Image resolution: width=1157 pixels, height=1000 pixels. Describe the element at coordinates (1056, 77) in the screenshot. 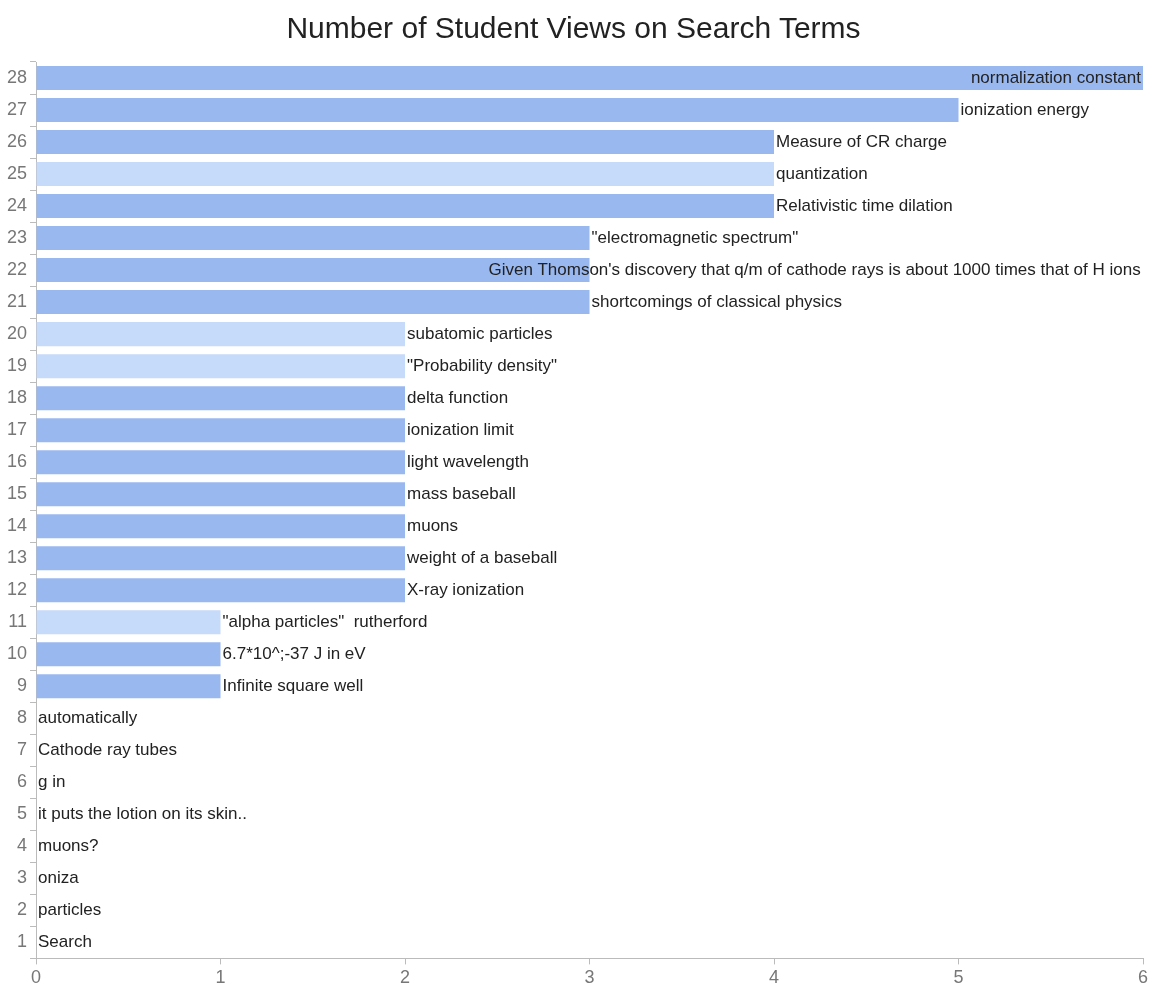

I see `annotation: normalization constant` at that location.